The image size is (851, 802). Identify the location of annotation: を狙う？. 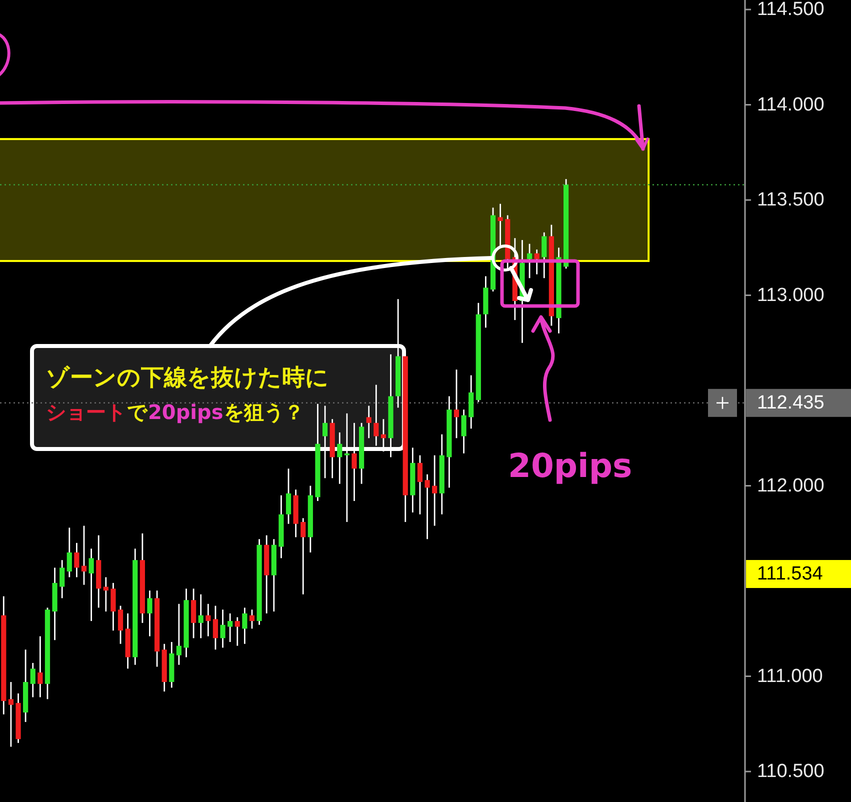
(264, 412).